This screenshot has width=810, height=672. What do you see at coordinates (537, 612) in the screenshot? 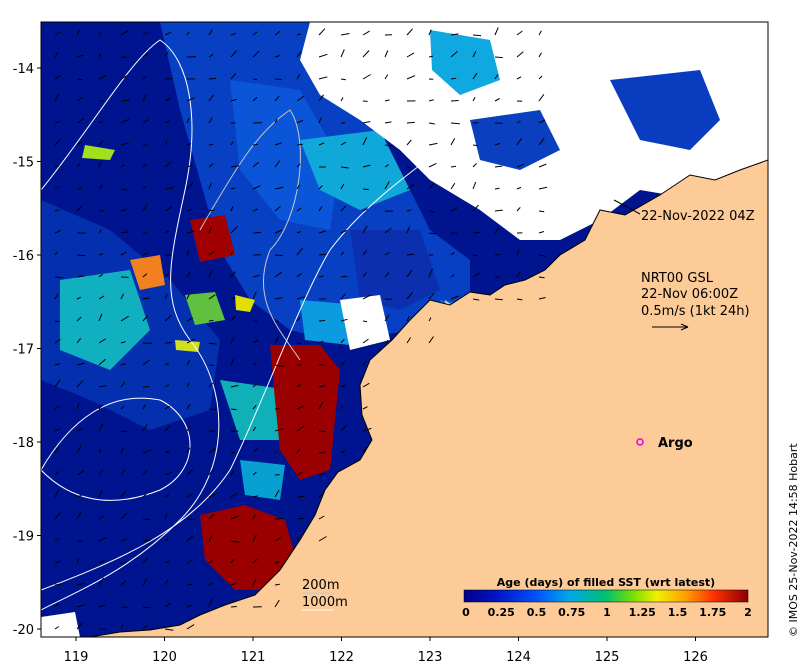
I see `colorbar-tick-label: 0.5` at bounding box center [537, 612].